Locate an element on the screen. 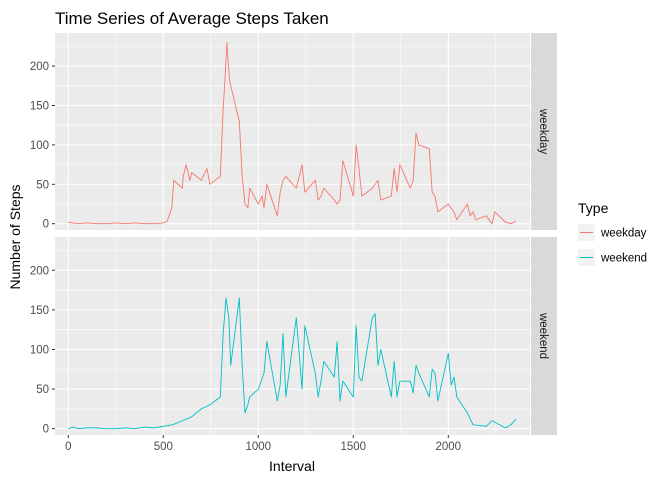  legend-item-weekend: weekend is located at coordinates (612, 257).